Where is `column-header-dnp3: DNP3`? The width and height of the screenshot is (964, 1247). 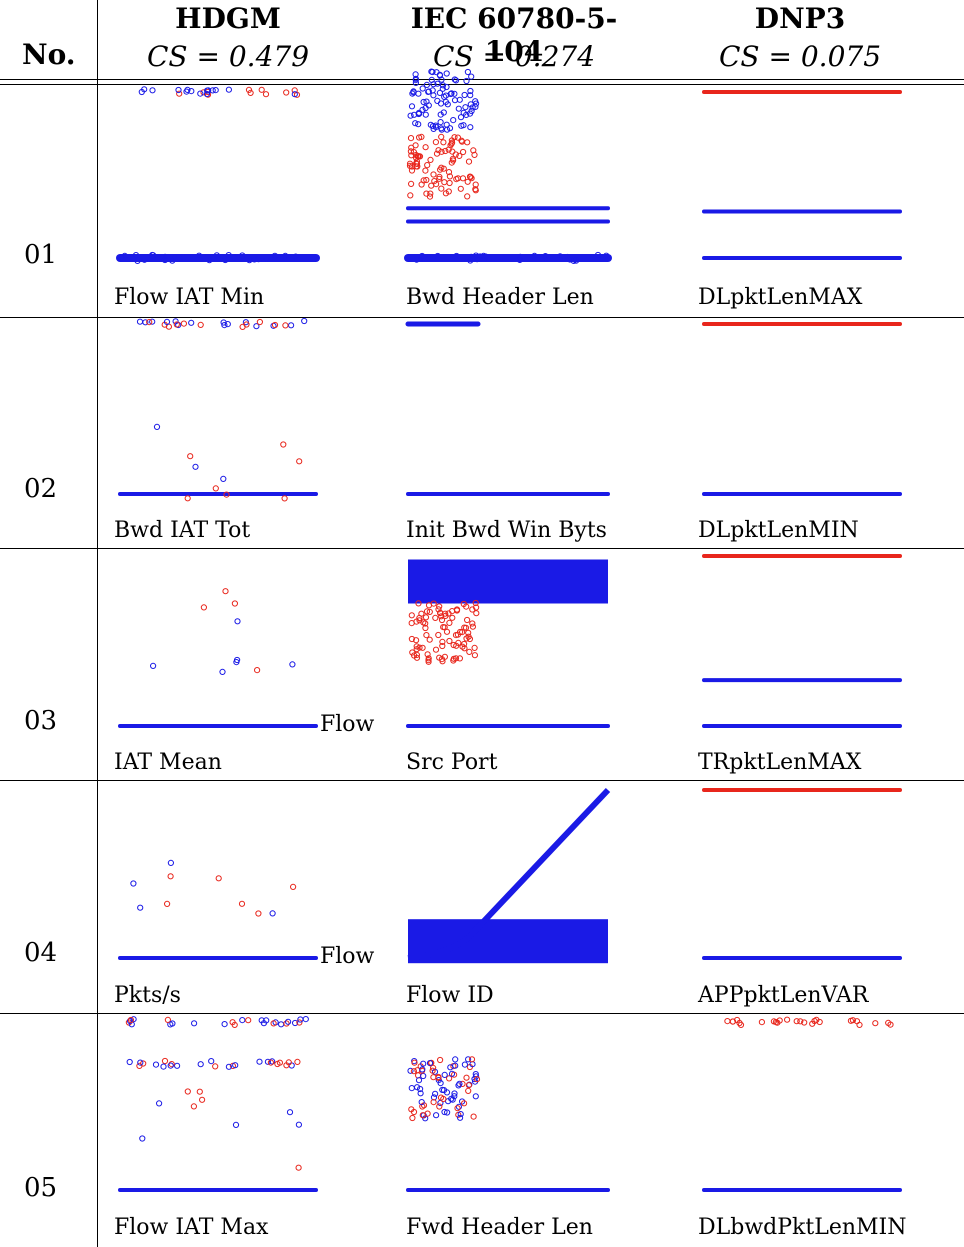 column-header-dnp3: DNP3 is located at coordinates (800, 18).